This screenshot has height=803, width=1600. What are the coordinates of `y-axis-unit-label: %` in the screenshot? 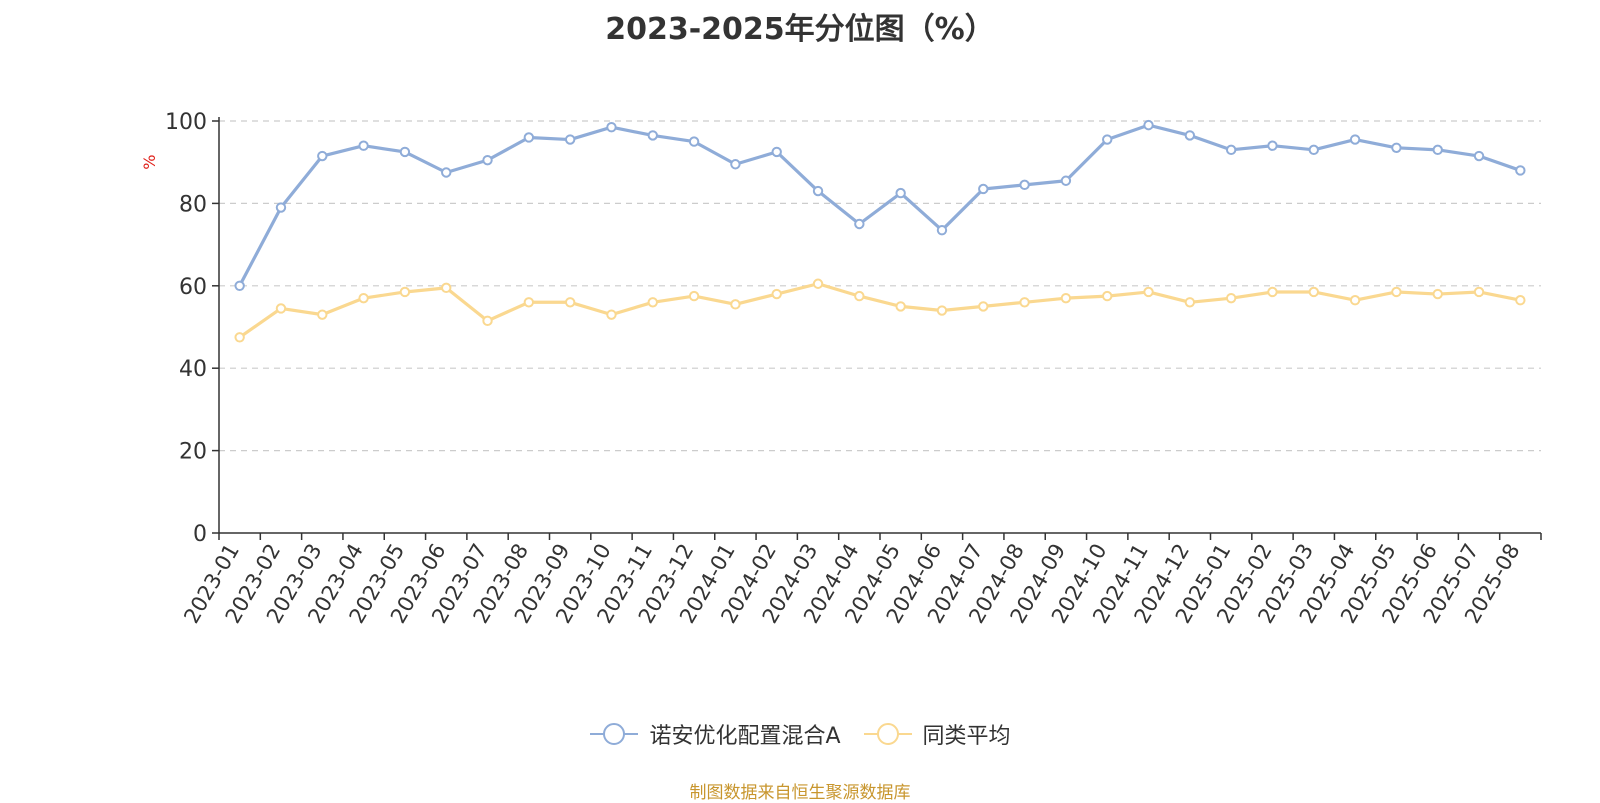 It's located at (149, 162).